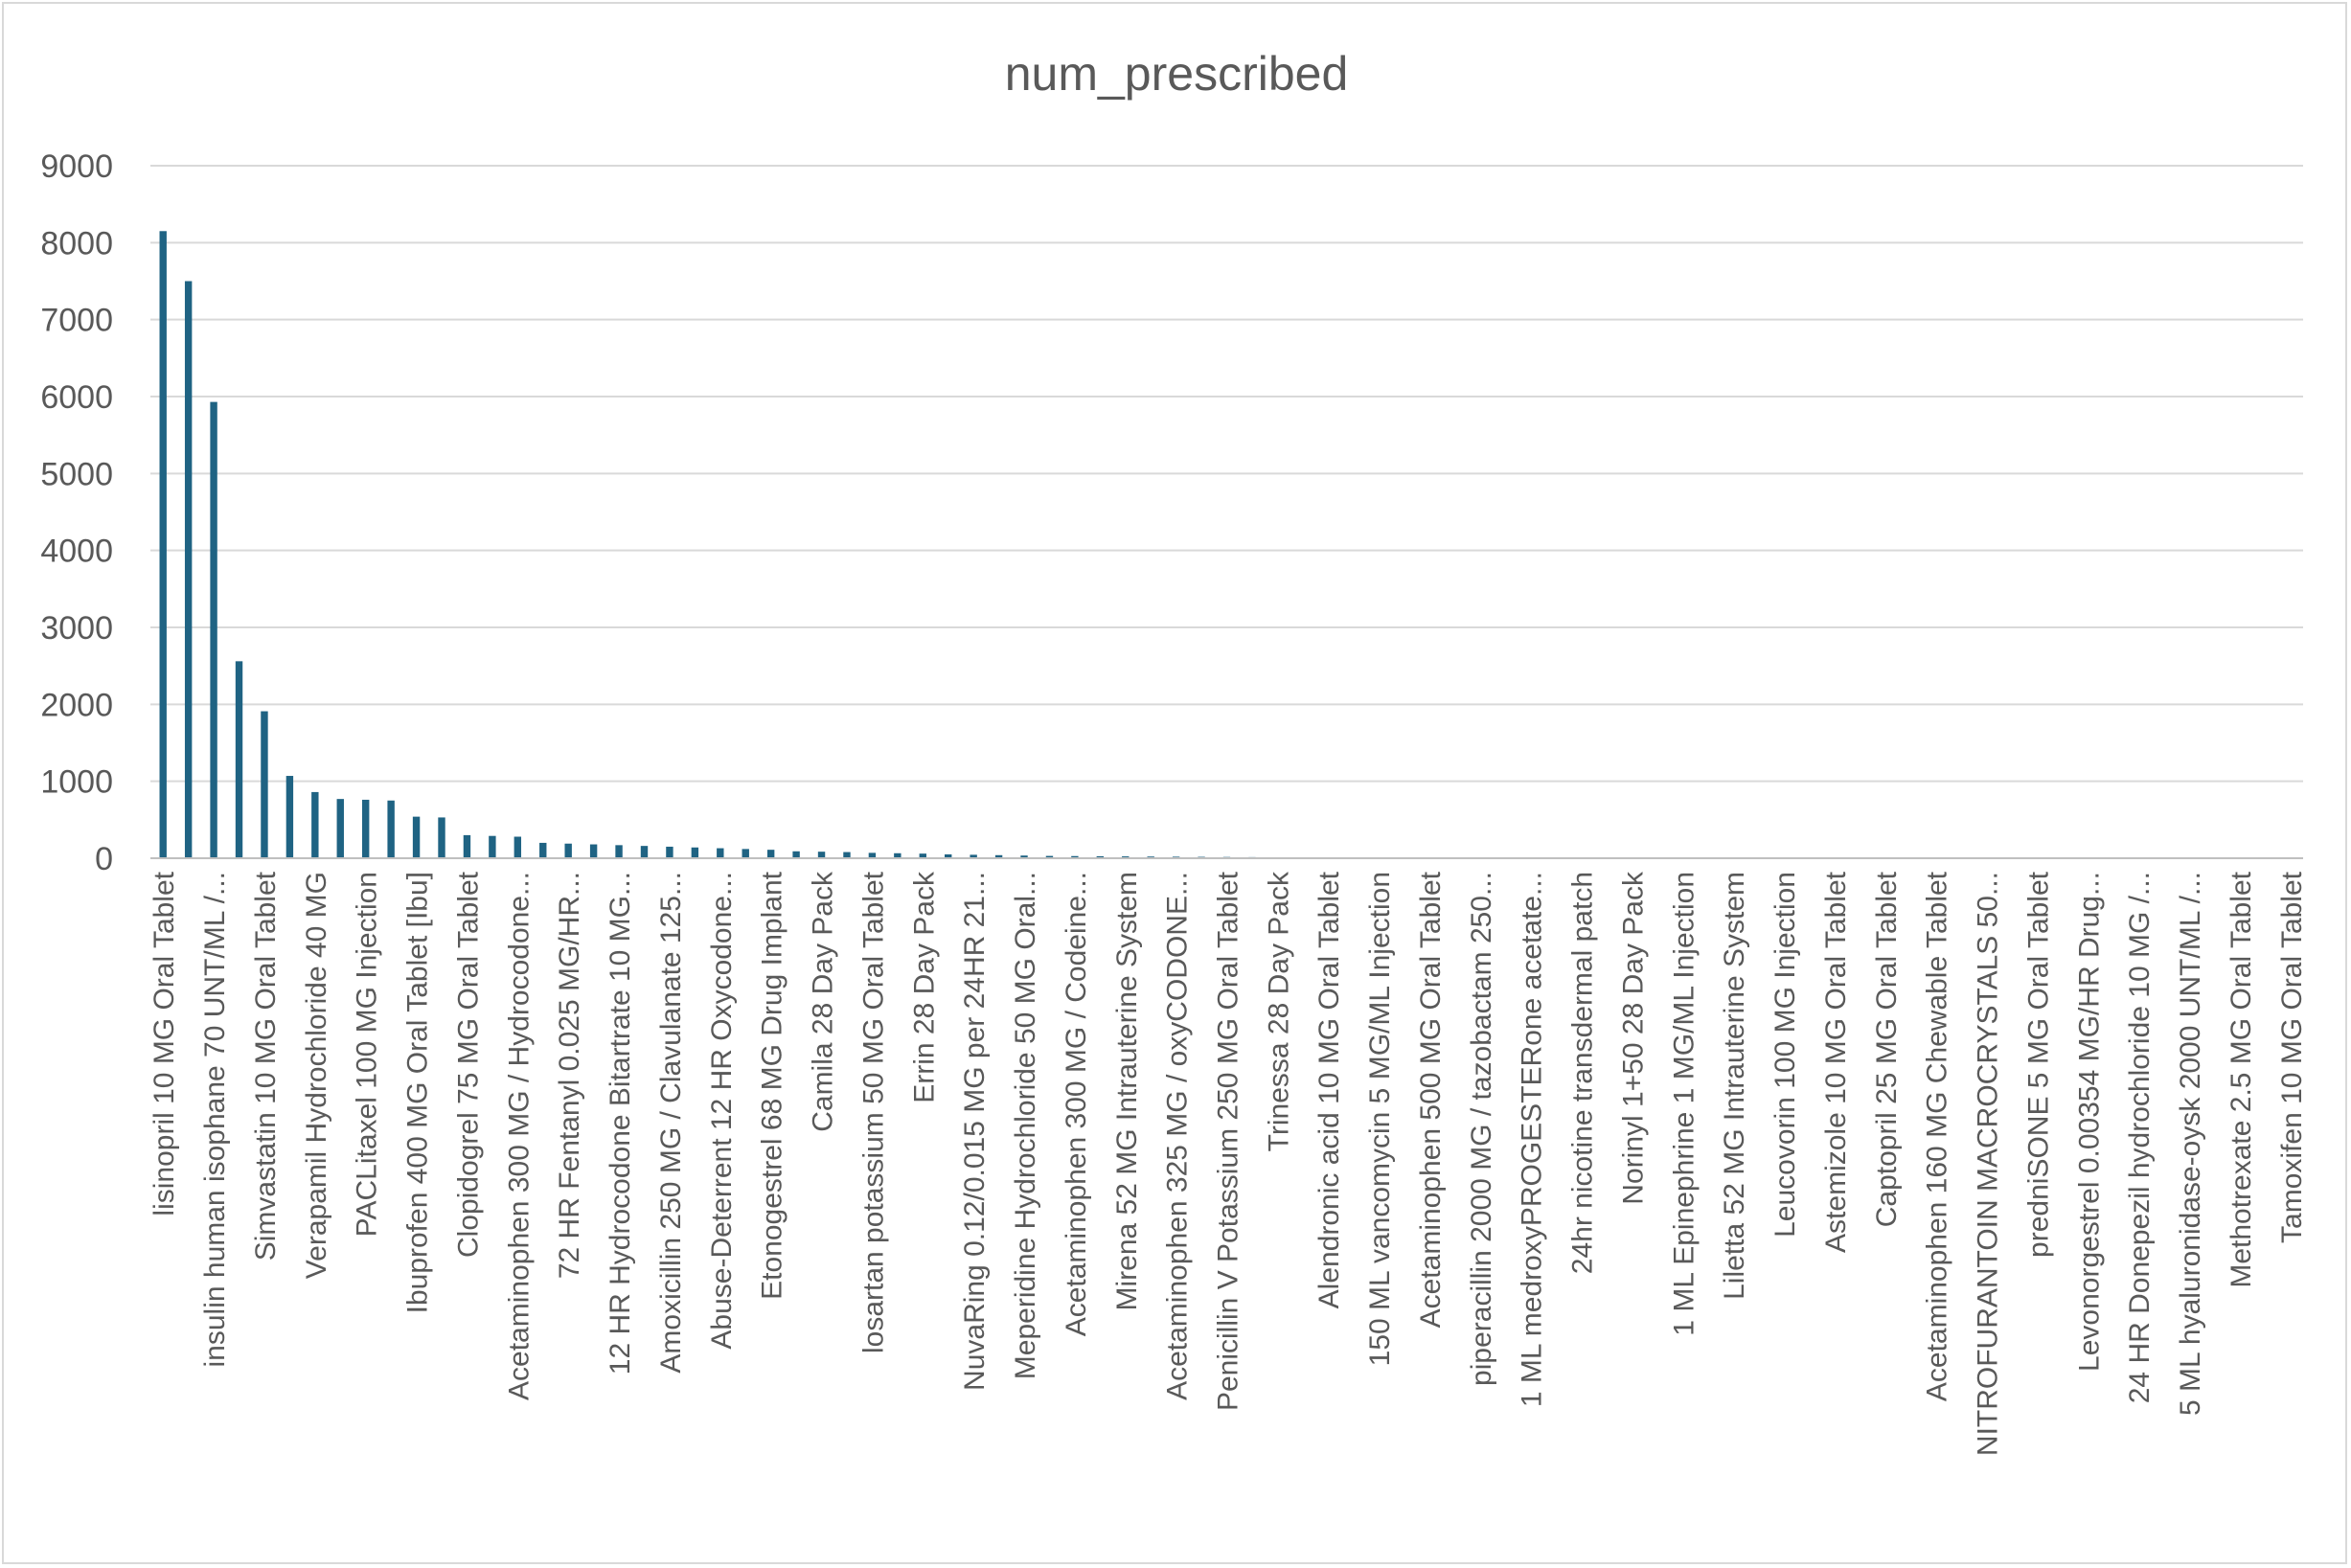  I want to click on x-tick-label: Captopril 25 MG Oral Tablet, so click(1887, 1049).